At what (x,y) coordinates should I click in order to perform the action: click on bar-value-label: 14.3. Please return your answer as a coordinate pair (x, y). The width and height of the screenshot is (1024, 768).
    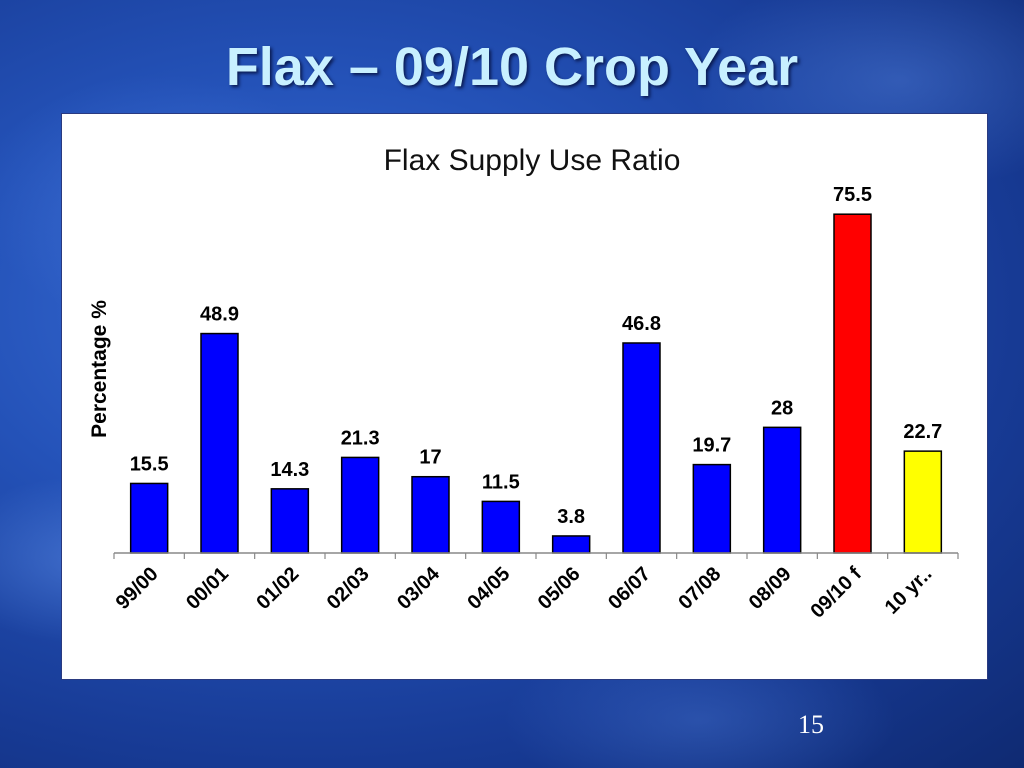
    Looking at the image, I should click on (289, 470).